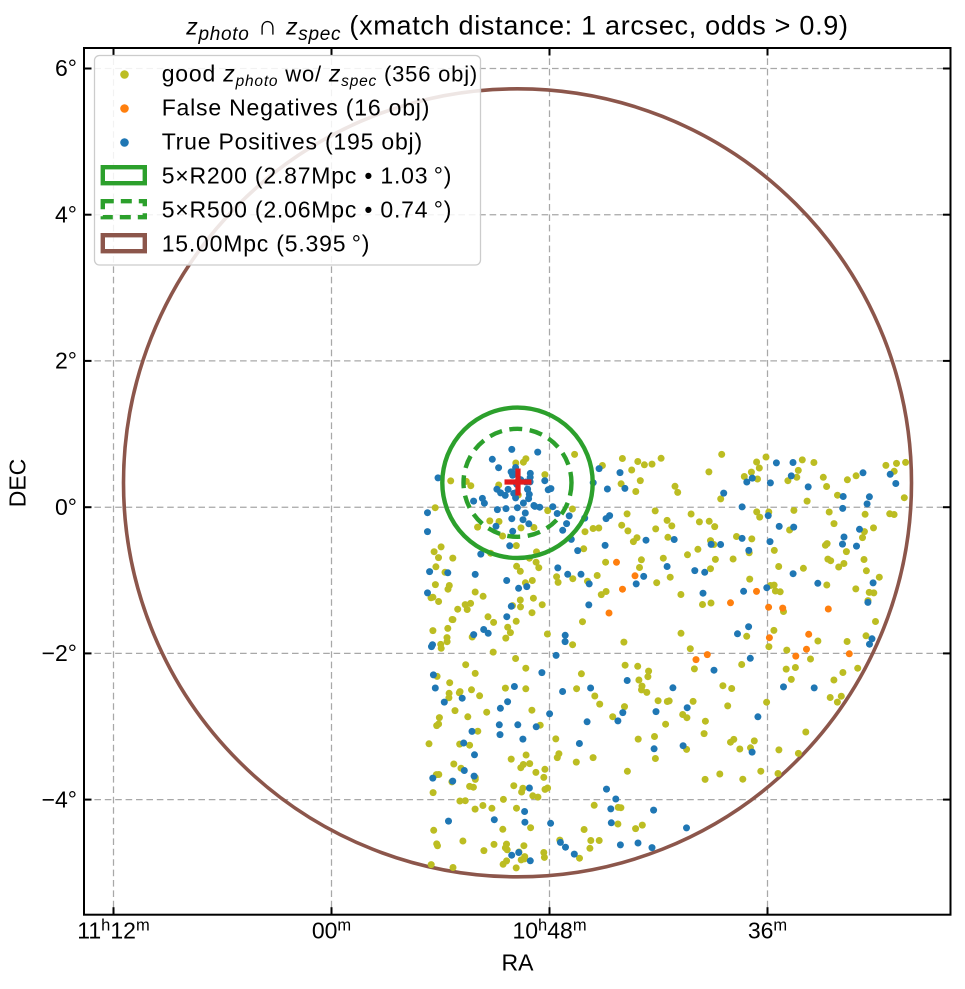 The width and height of the screenshot is (965, 989). I want to click on svg-text: 15.00Mpc (5.395 °), so click(266, 244).